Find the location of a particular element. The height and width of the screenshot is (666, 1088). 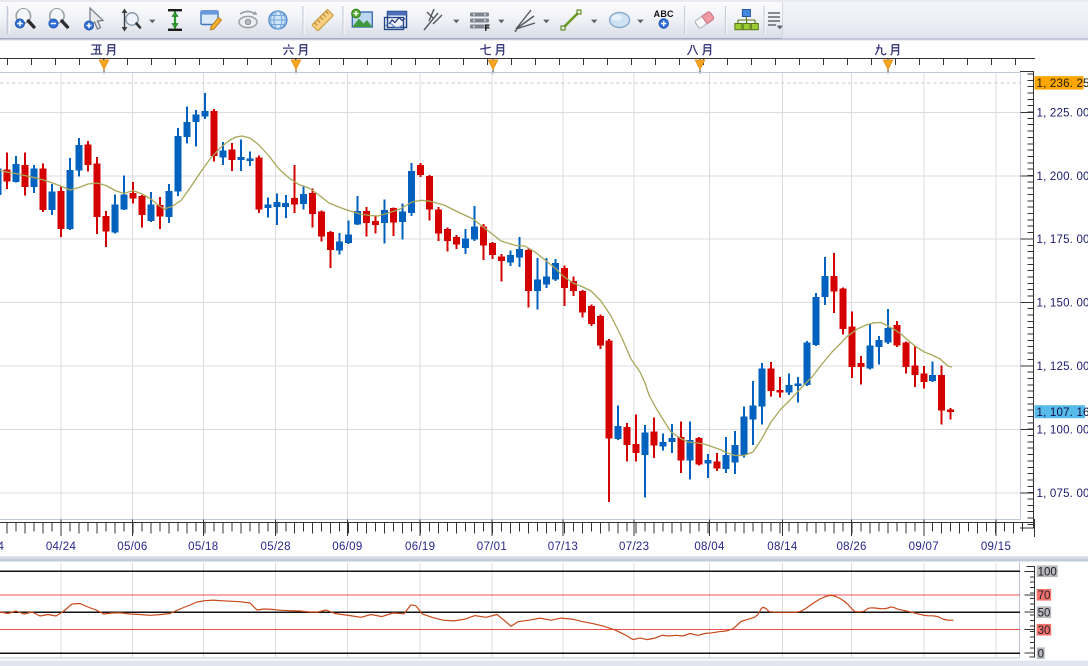

svg-text: 05/18 is located at coordinates (203, 547).